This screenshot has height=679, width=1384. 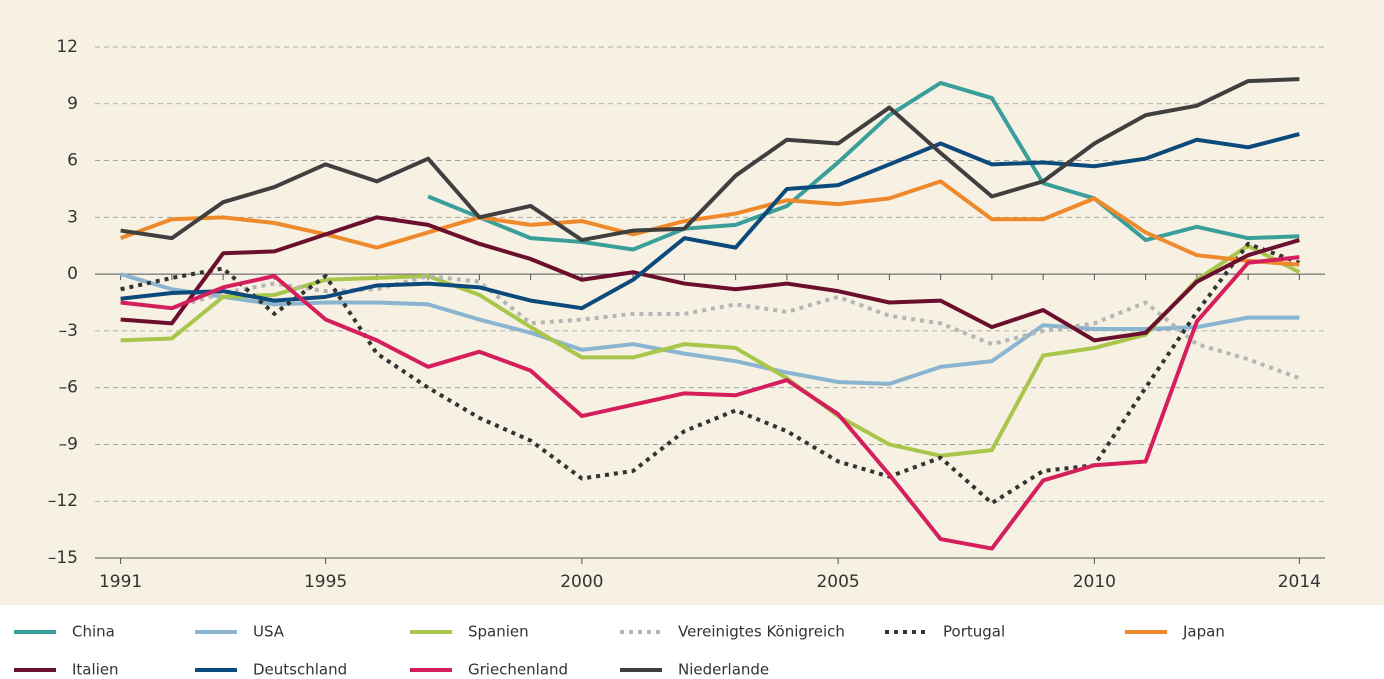 I want to click on legend-label: Japan, so click(x=1203, y=632).